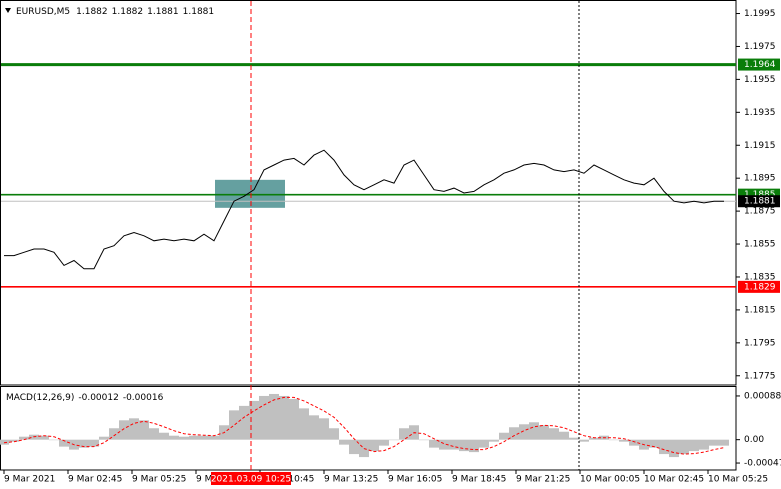 This screenshot has height=489, width=781. What do you see at coordinates (760, 277) in the screenshot?
I see `y-tick-label: 1.1835` at bounding box center [760, 277].